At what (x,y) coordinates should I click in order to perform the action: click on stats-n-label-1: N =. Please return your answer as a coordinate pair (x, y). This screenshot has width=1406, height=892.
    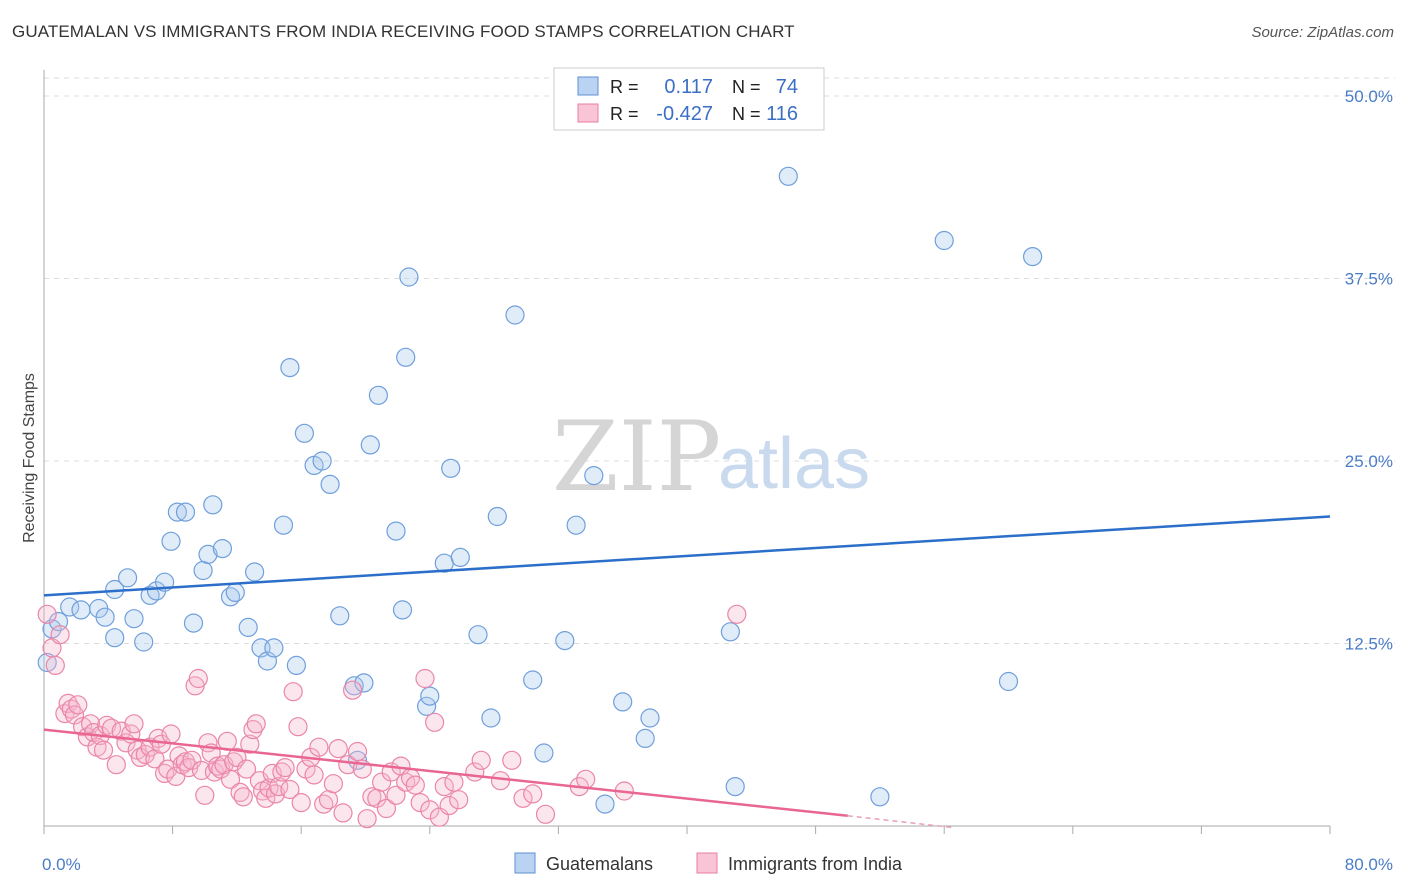
    Looking at the image, I should click on (746, 87).